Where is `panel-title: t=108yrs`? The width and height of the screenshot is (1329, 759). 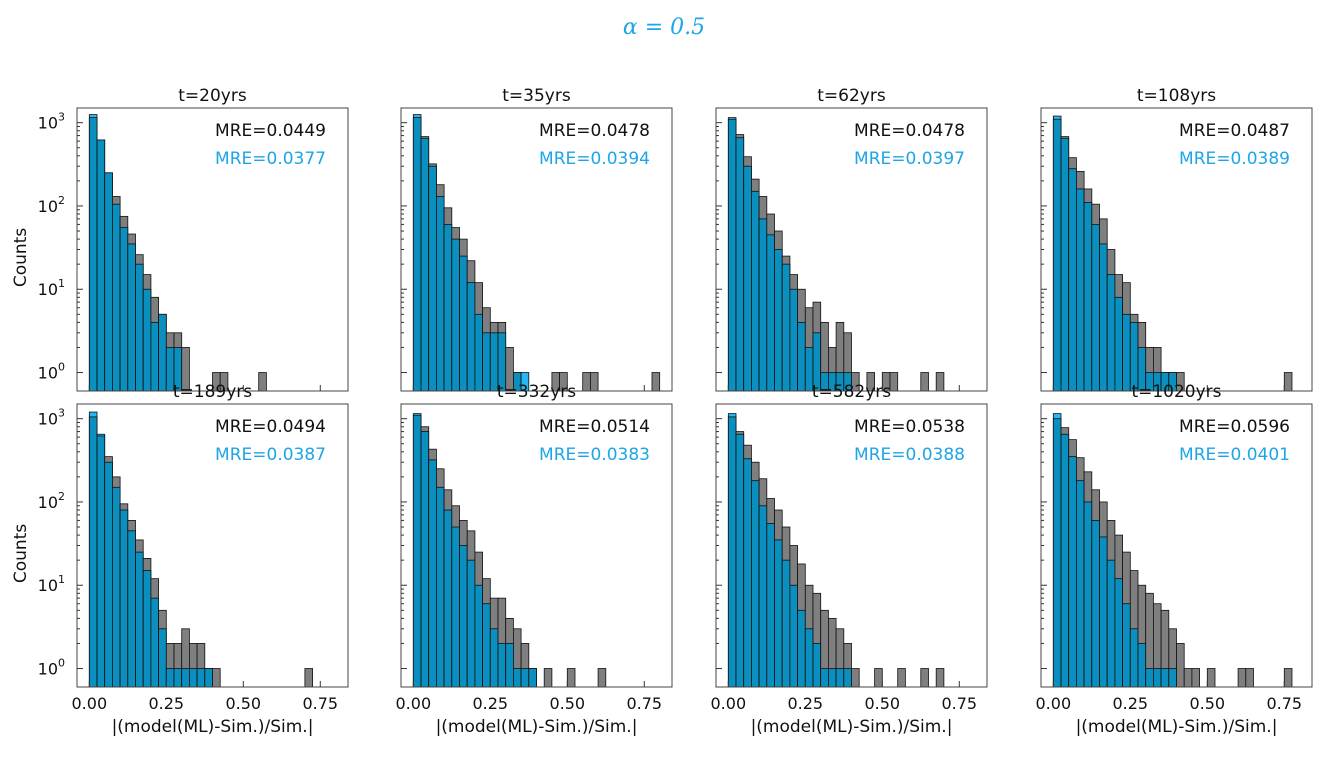 panel-title: t=108yrs is located at coordinates (1176, 96).